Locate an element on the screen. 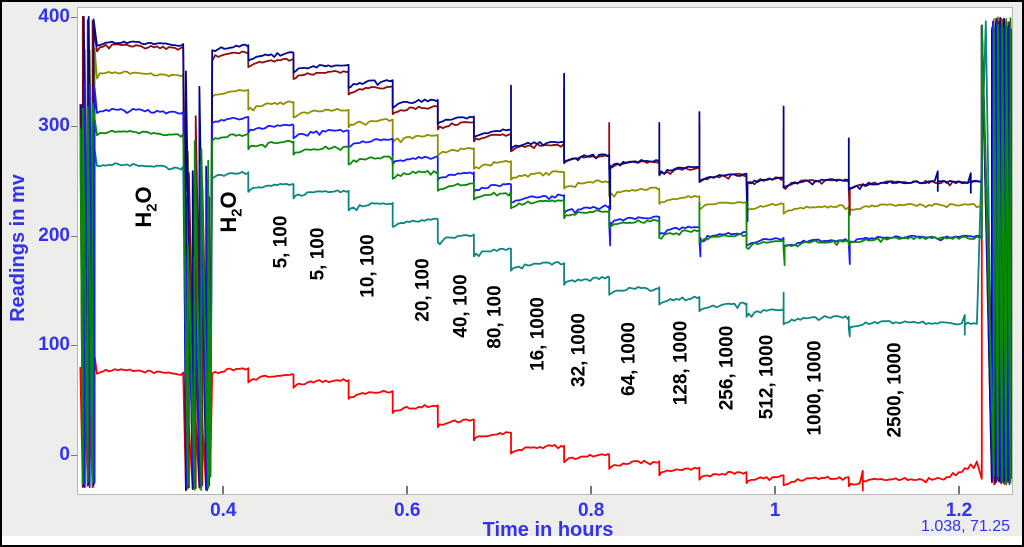  annotation-label: 64, 1000 is located at coordinates (629, 359).